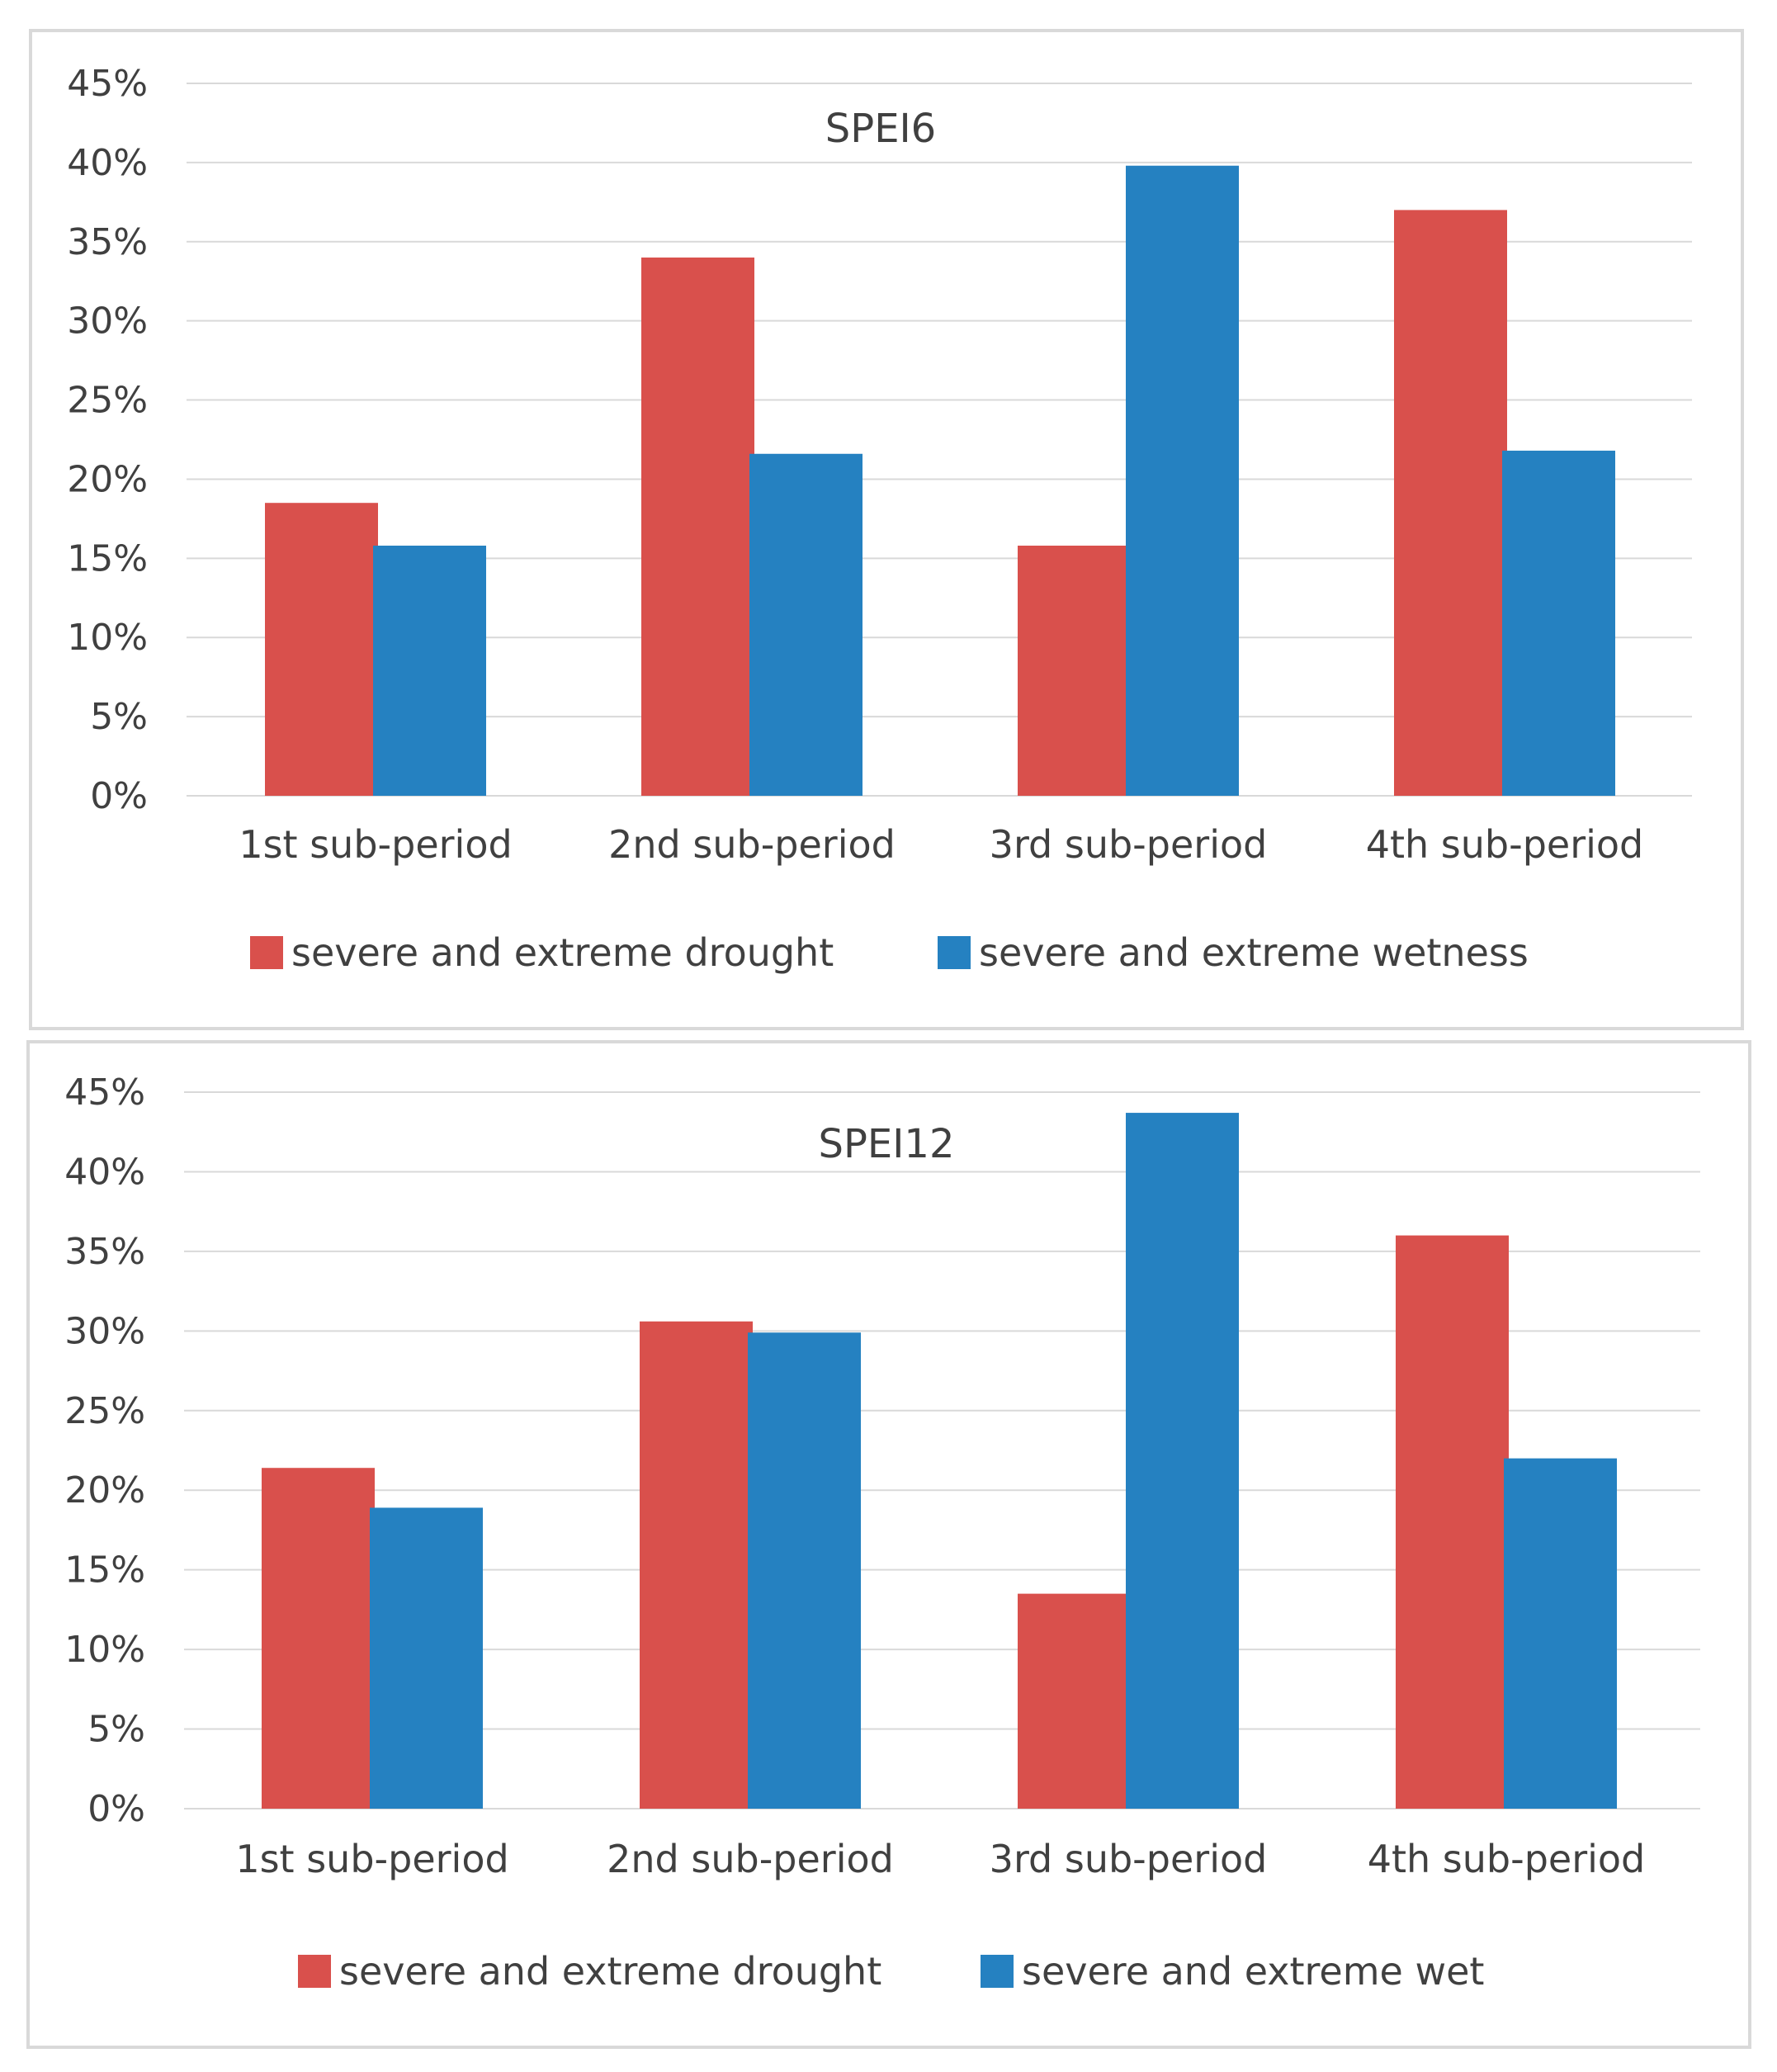 Image resolution: width=1777 pixels, height=2072 pixels. I want to click on legend-label: severe and extreme wet, so click(1253, 1972).